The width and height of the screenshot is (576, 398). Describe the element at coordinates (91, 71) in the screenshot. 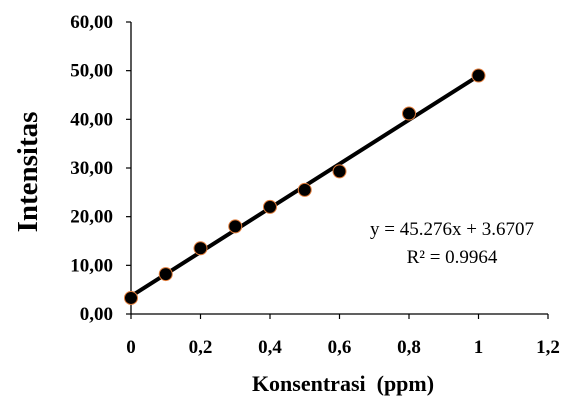

I see `y-tick-label: 50,00` at that location.